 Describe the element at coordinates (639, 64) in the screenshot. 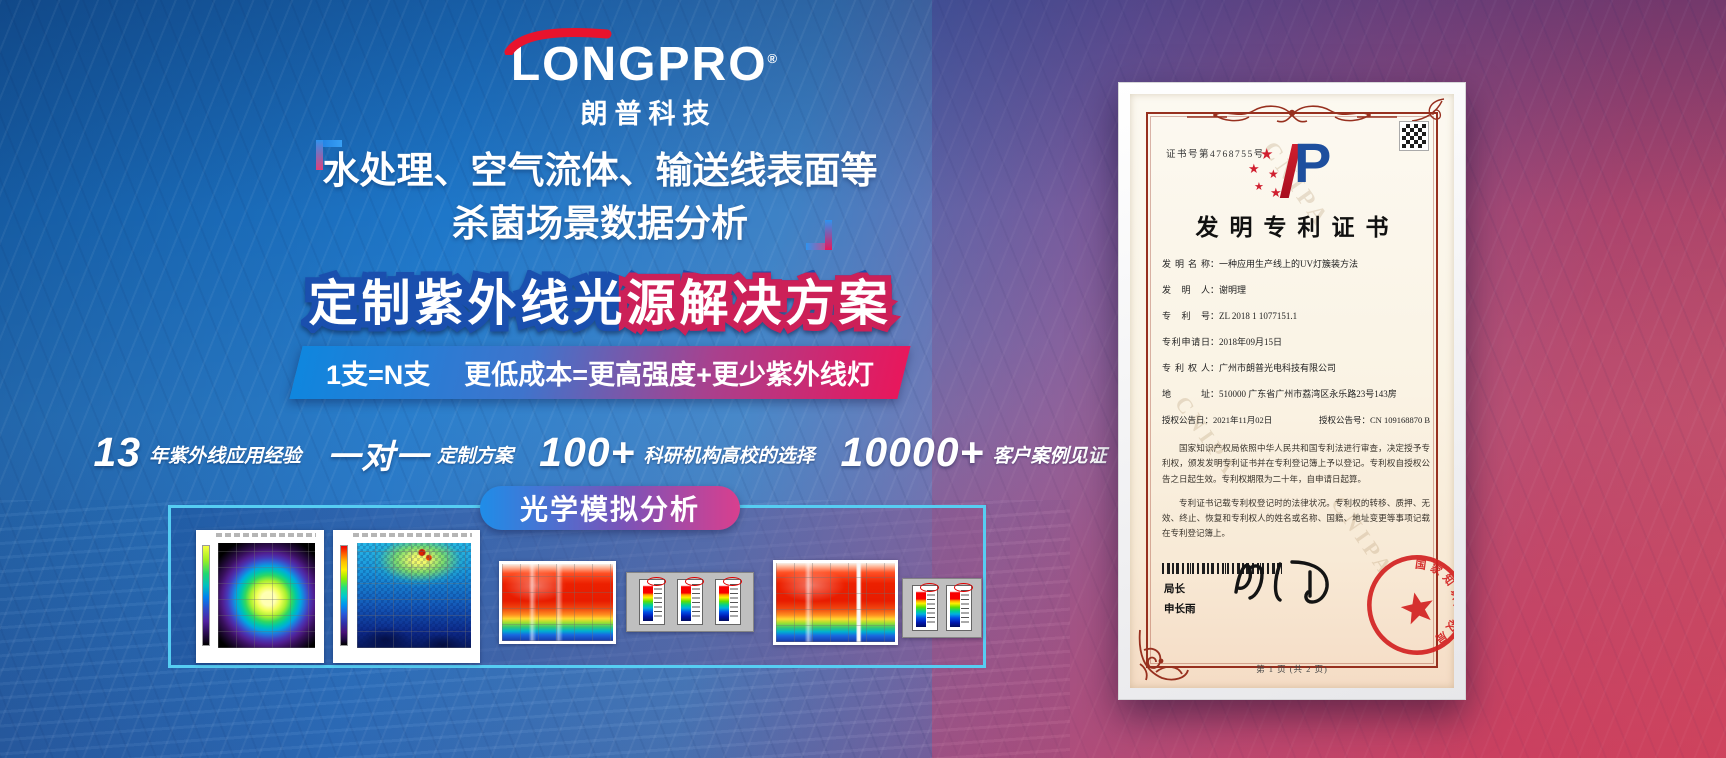

I see `brand-name: LONGPRO` at that location.